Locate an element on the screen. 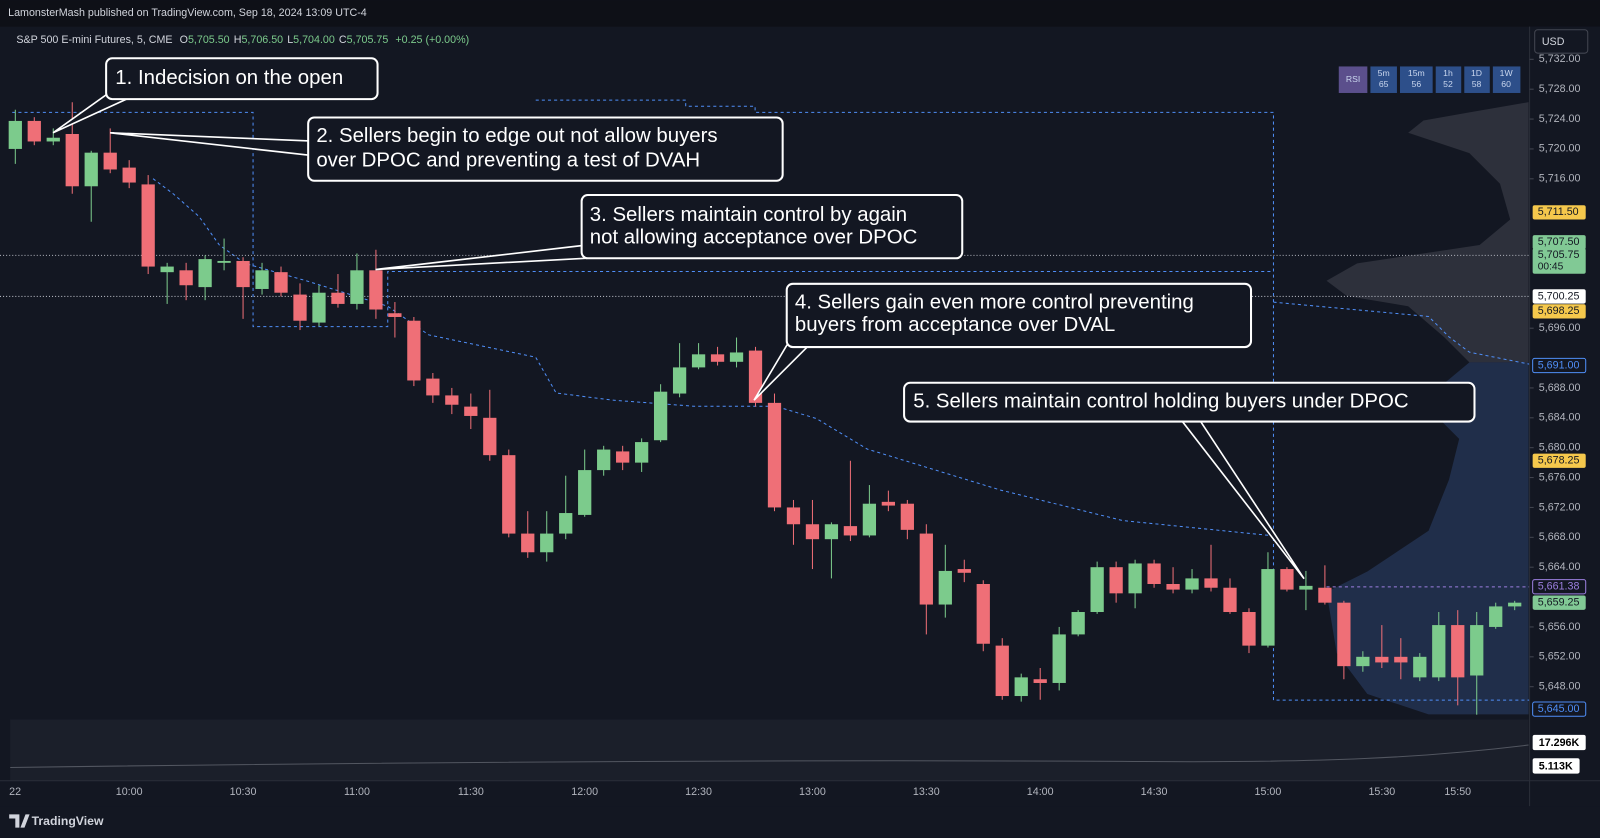  price-axis is located at coordinates (1564, 404).